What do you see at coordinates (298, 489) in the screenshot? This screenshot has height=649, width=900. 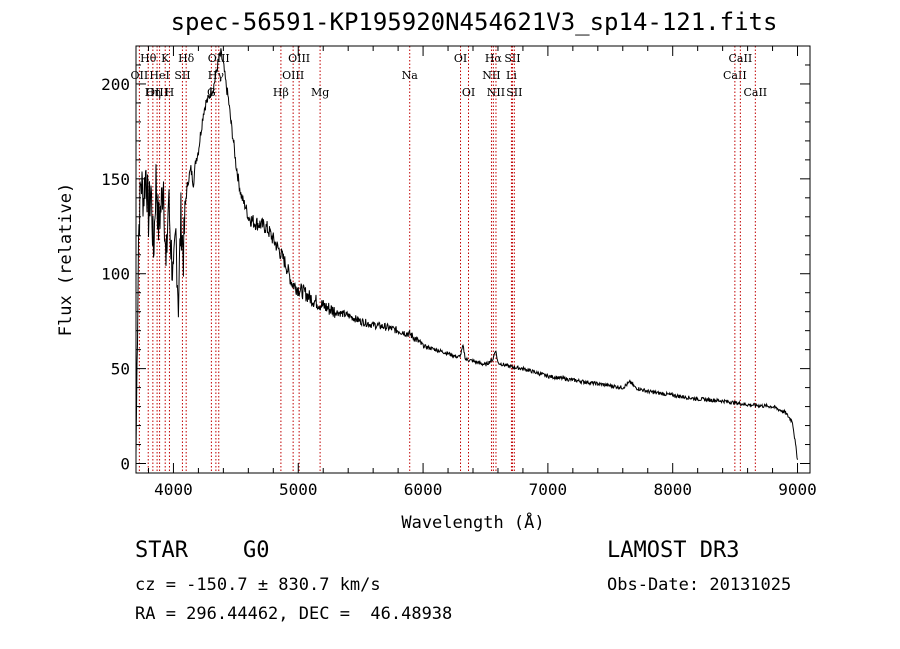 I see `x-tick-label: 5000` at bounding box center [298, 489].